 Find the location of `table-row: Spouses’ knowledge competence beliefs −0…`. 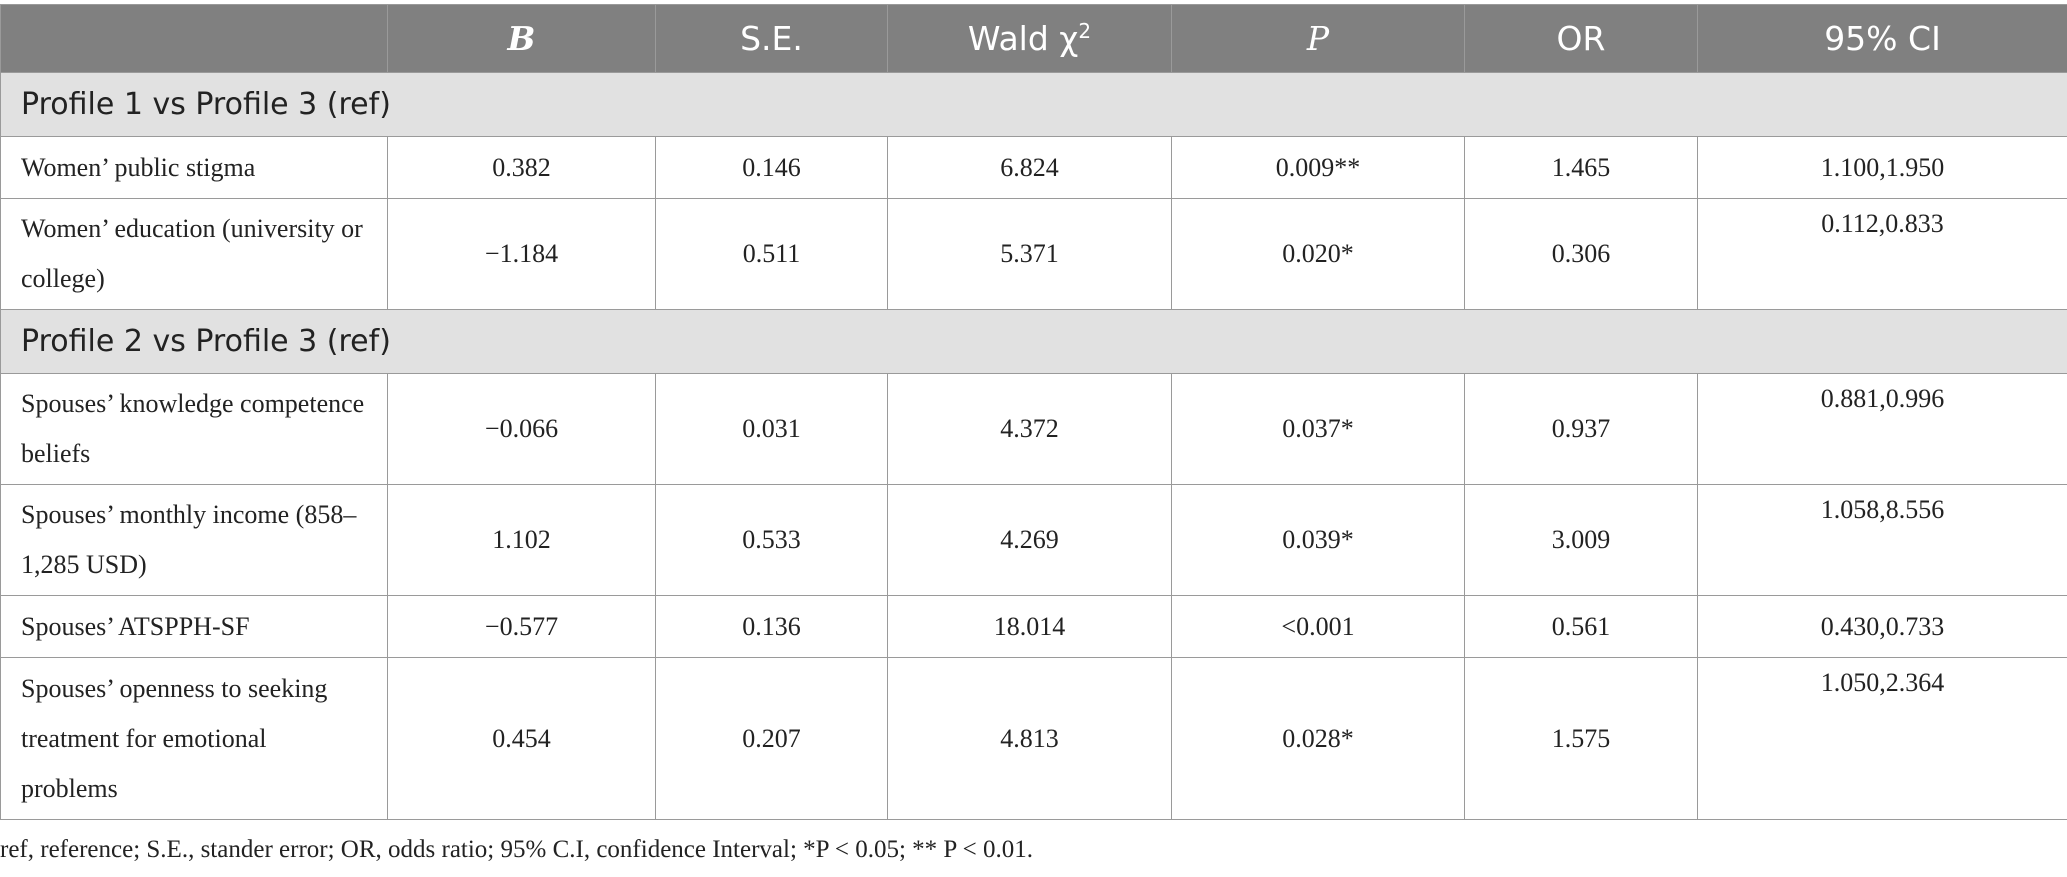

table-row: Spouses’ knowledge competence beliefs −0… is located at coordinates (1033, 429).